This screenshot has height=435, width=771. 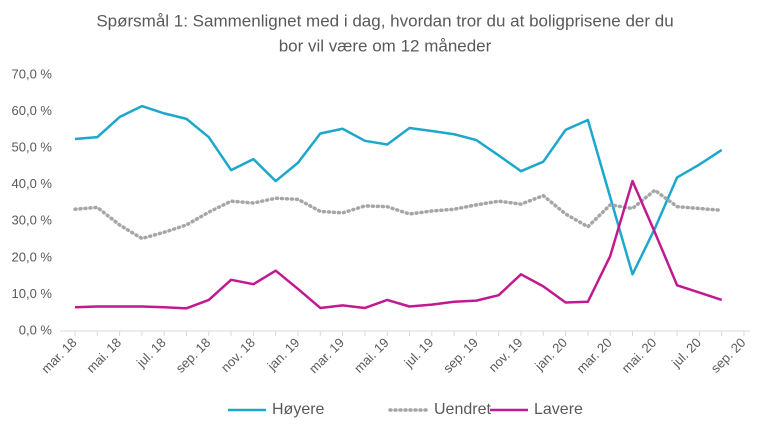 What do you see at coordinates (32, 220) in the screenshot?
I see `y-tick-label: 30,0 %` at bounding box center [32, 220].